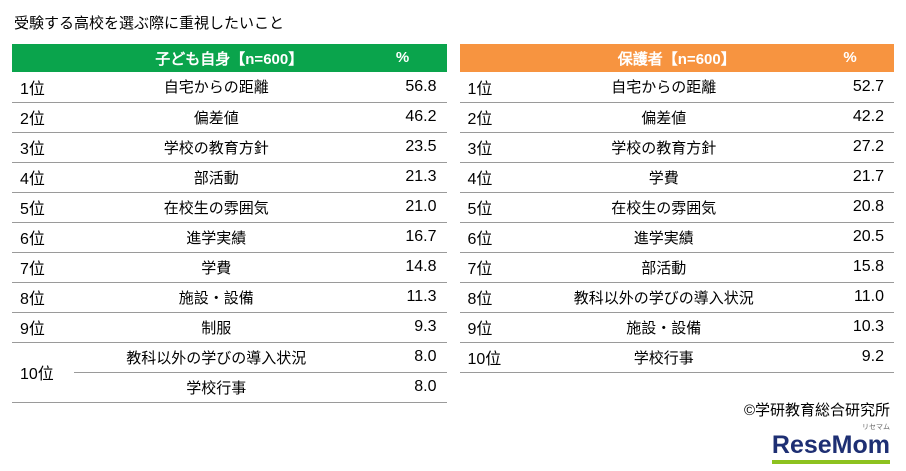 Image resolution: width=906 pixels, height=471 pixels. What do you see at coordinates (402, 147) in the screenshot?
I see `value-cell: 23.5` at bounding box center [402, 147].